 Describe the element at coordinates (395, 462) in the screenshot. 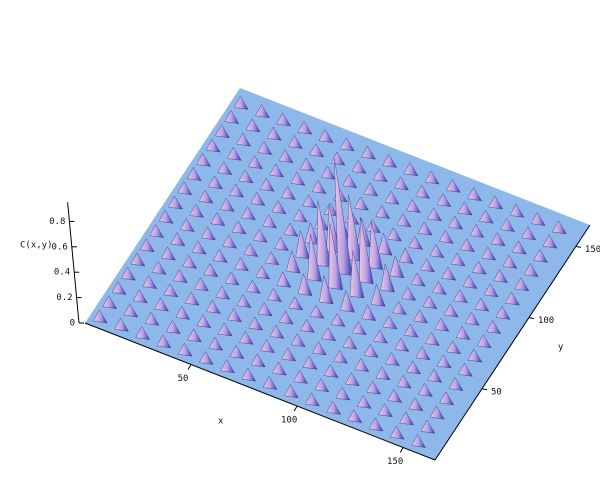

I see `x-tick-label: 150` at that location.